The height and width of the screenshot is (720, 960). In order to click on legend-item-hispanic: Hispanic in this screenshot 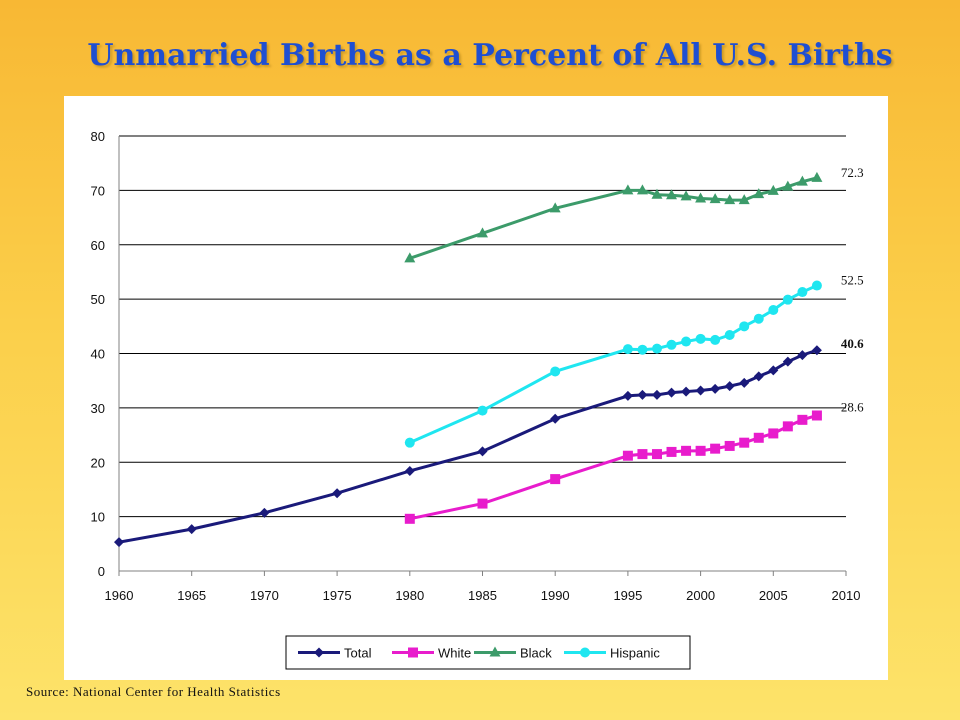, I will do `click(612, 653)`.